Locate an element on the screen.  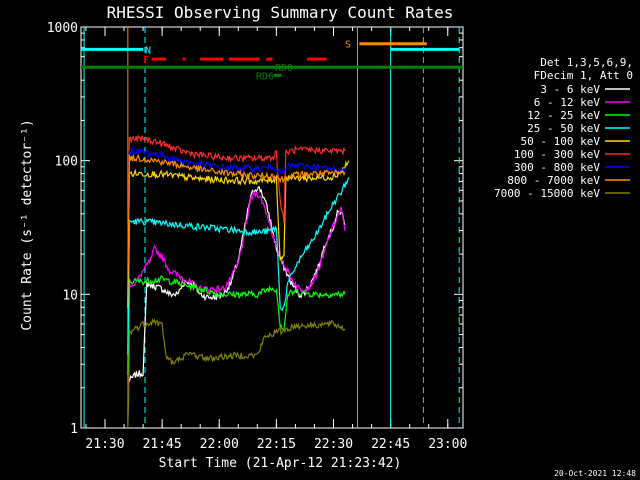
legend-entry-label: 300 - 800 keV is located at coordinates (557, 167).